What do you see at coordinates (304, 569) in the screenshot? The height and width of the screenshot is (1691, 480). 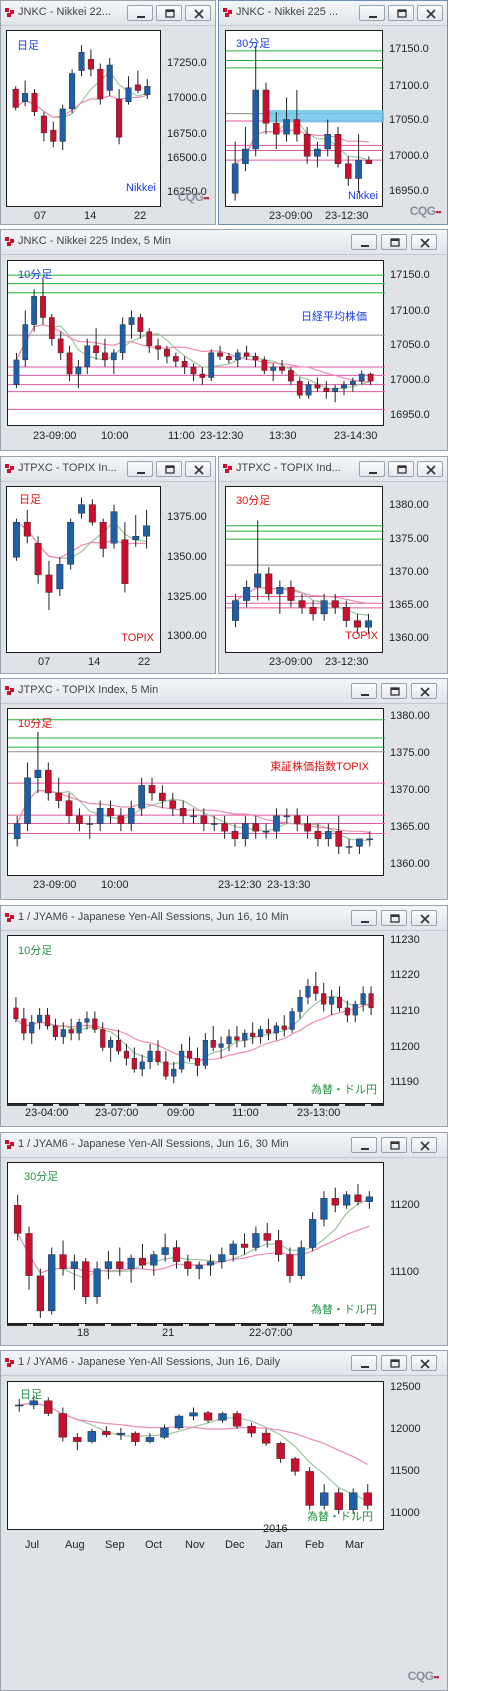 I see `topix-30min-plot: 30分足 TOPIX` at bounding box center [304, 569].